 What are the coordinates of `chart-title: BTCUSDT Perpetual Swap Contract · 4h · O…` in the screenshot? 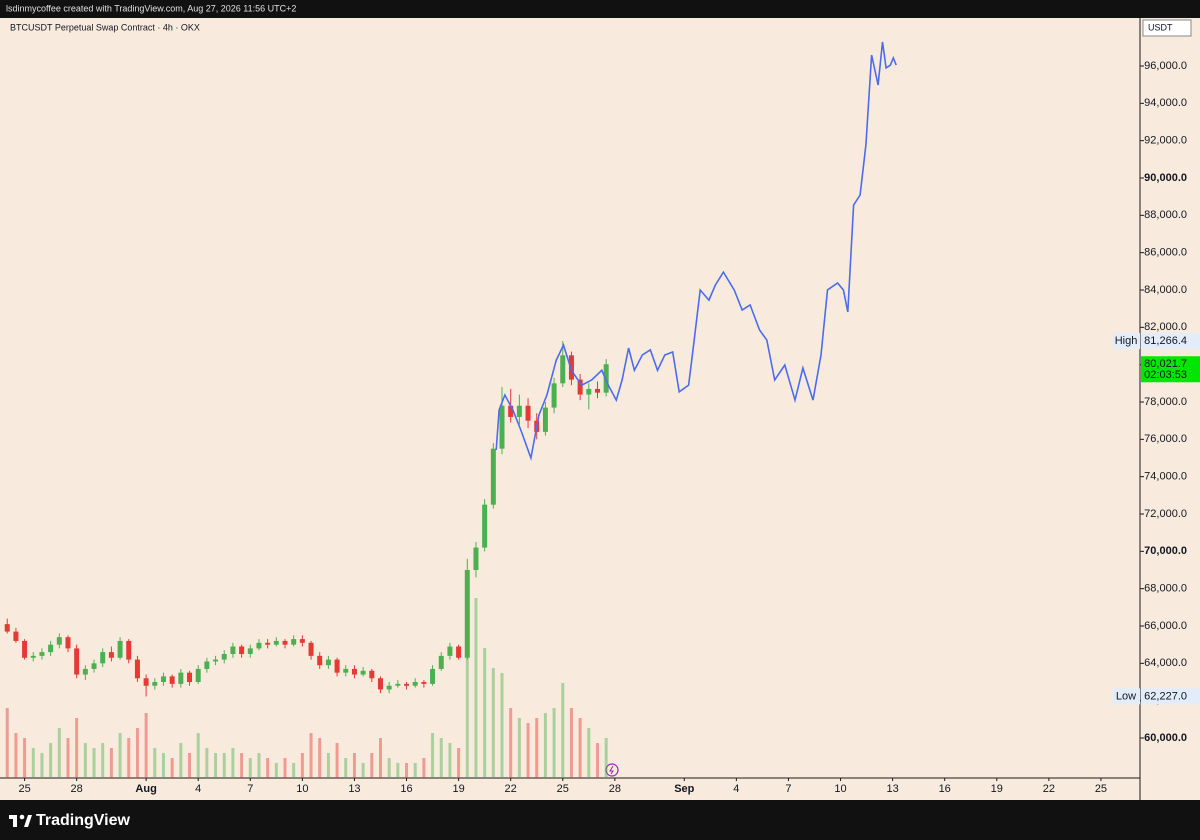 It's located at (105, 27).